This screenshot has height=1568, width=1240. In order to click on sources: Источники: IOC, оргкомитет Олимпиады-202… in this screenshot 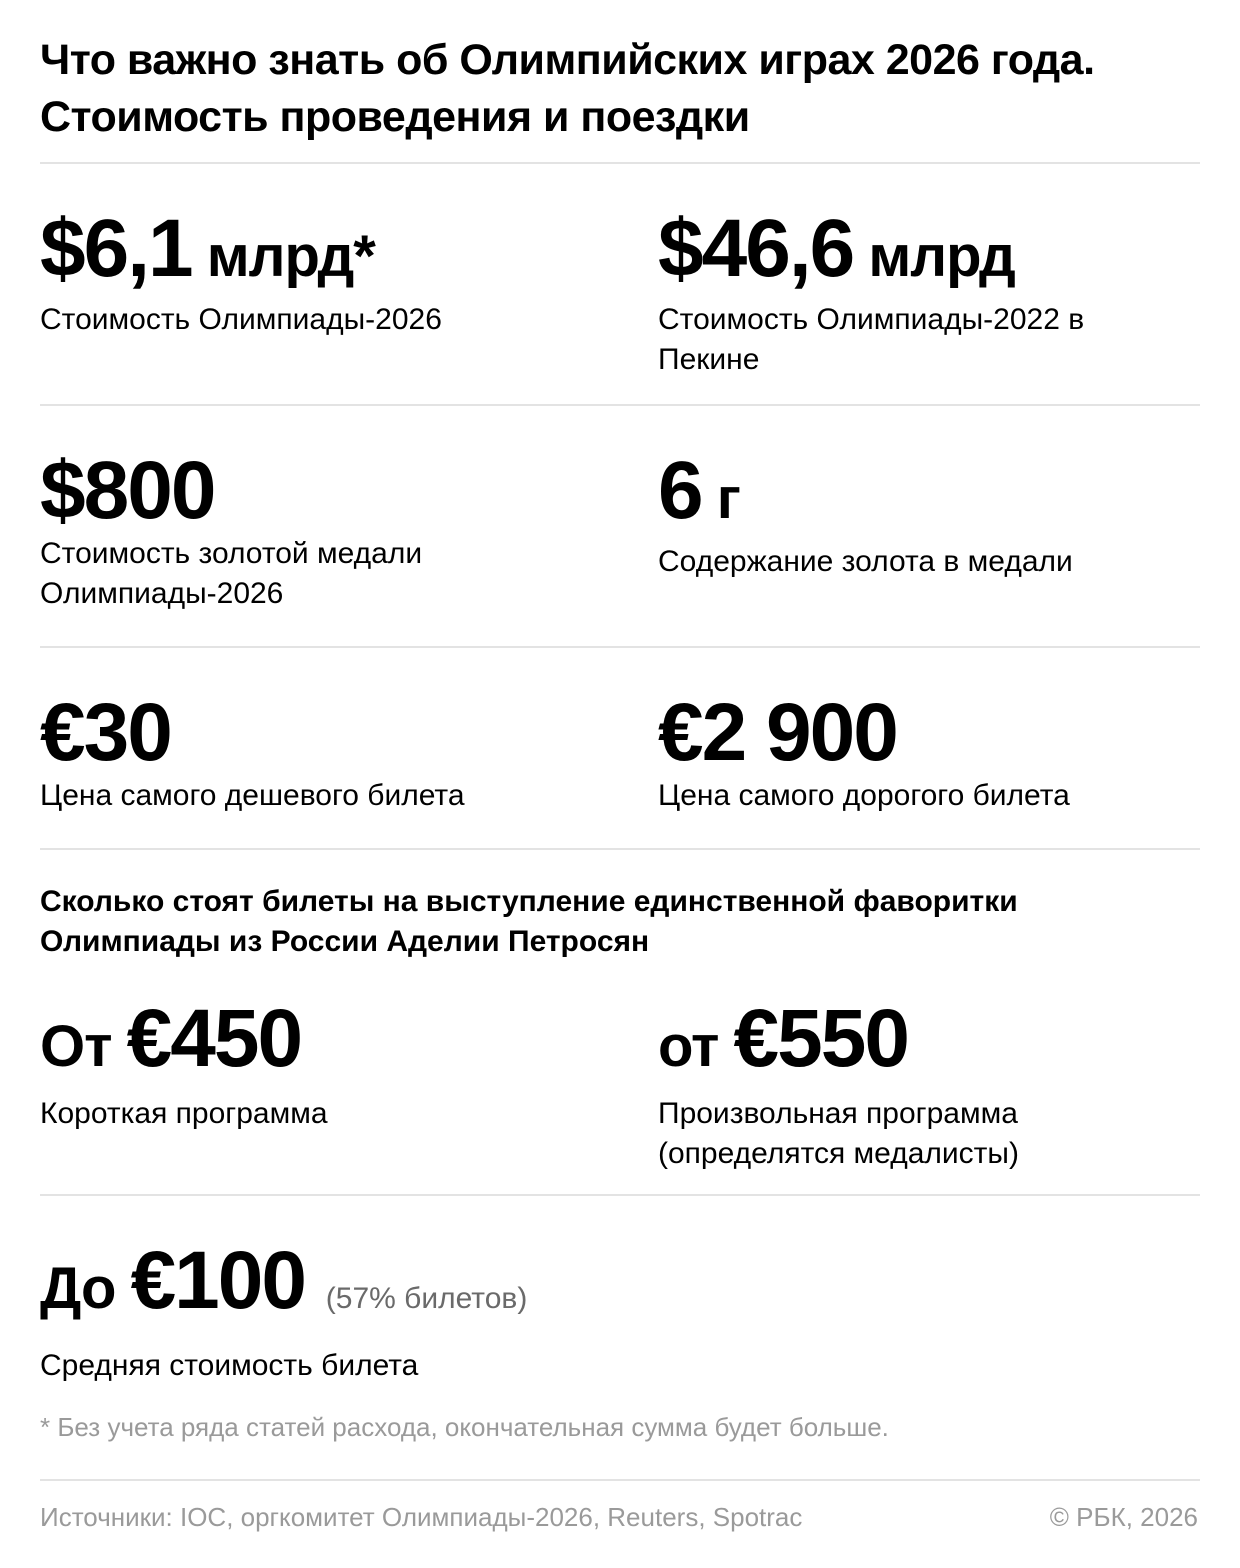, I will do `click(421, 1517)`.